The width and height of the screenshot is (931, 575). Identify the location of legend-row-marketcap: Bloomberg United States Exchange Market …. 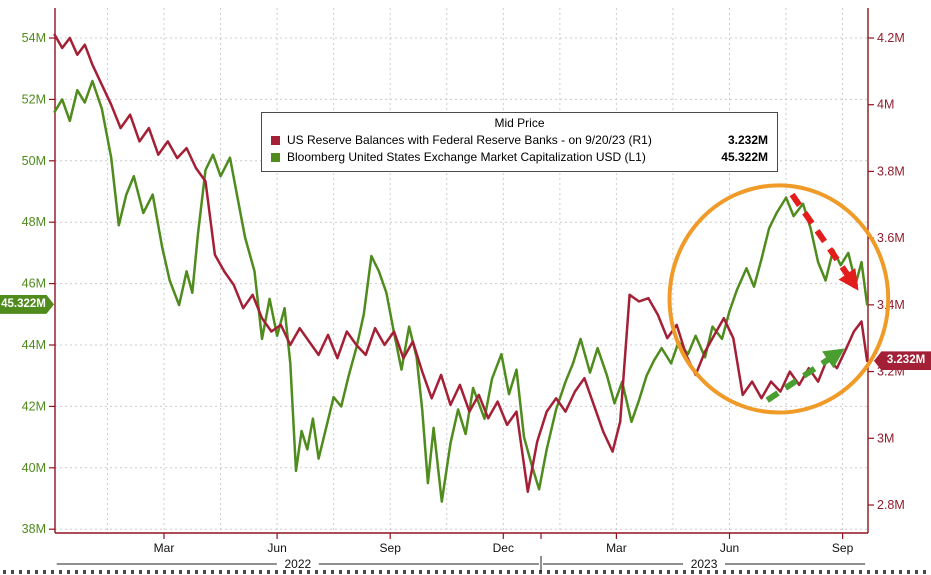
(519, 157).